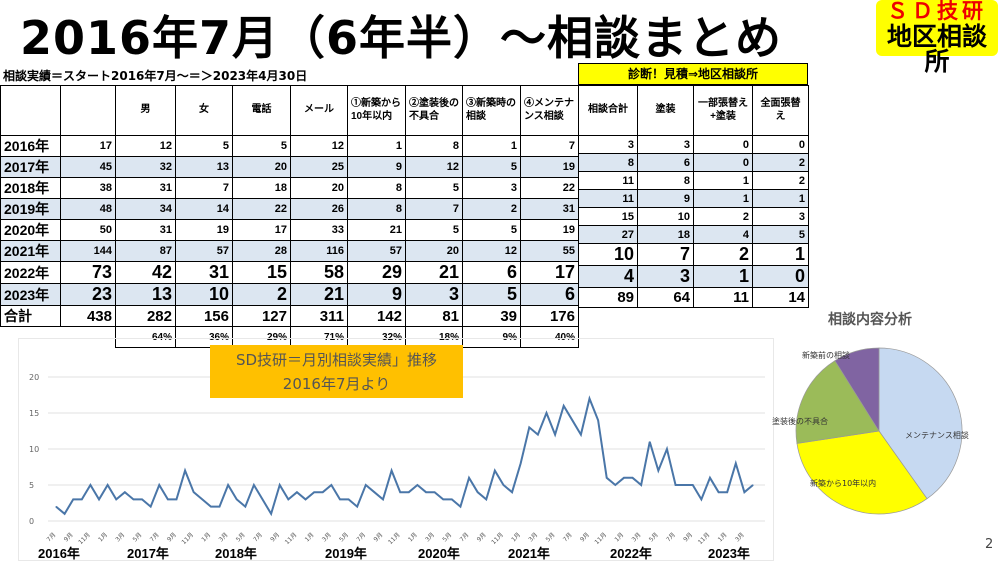 The height and width of the screenshot is (566, 1000). Describe the element at coordinates (723, 234) in the screenshot. I see `table-cell: 4` at that location.